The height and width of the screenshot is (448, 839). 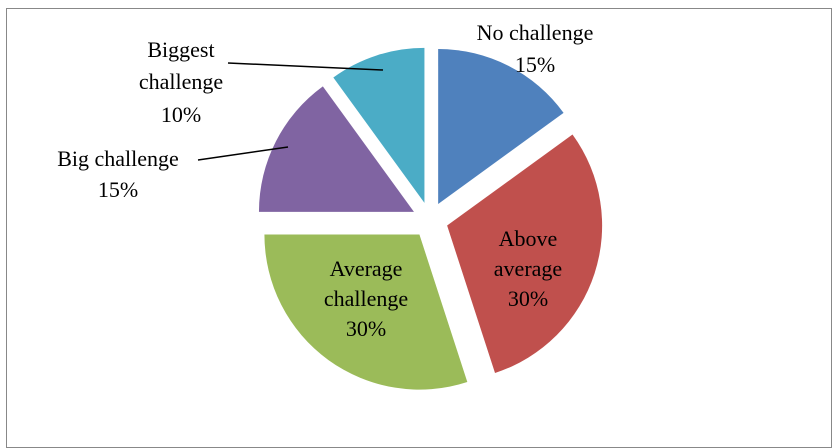 I want to click on data-label-value-average-challenge: 30%, so click(x=366, y=328).